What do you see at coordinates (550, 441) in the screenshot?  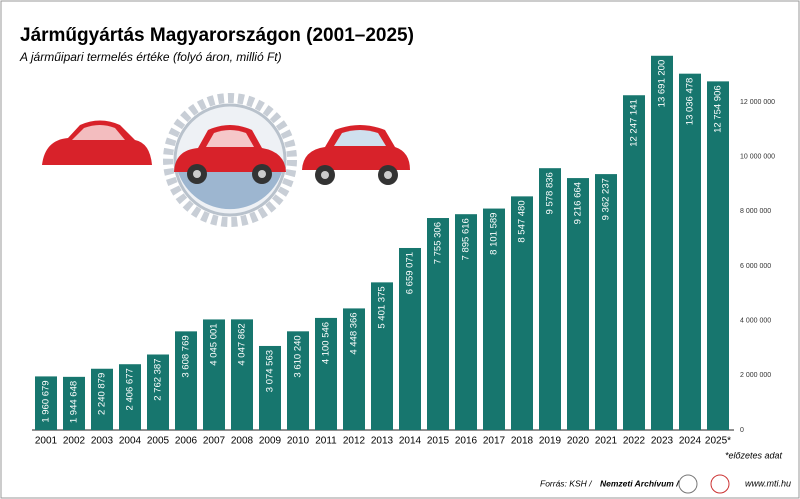 I see `x-tick-label: 2019` at bounding box center [550, 441].